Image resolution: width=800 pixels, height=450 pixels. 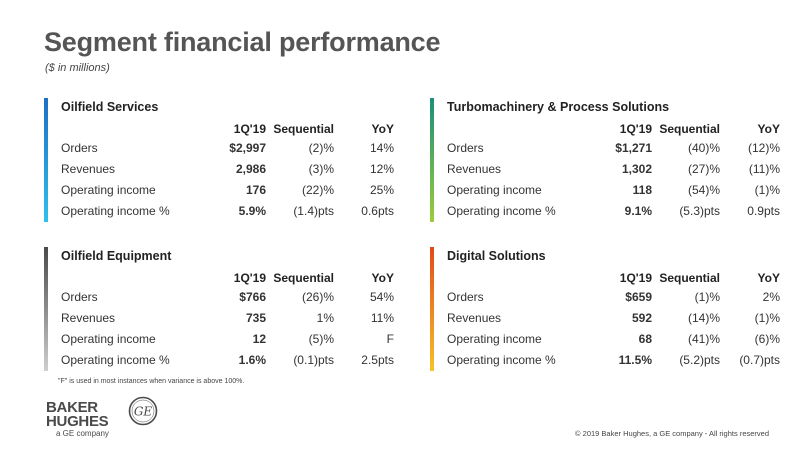 I want to click on value-1q19: 176, so click(x=255, y=190).